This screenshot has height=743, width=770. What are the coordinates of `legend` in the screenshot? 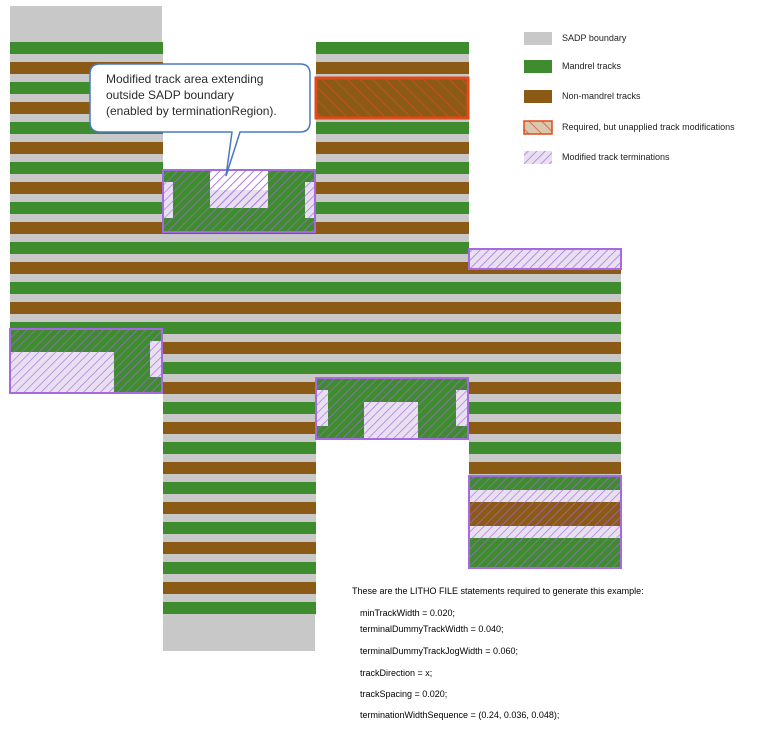 It's located at (538, 98).